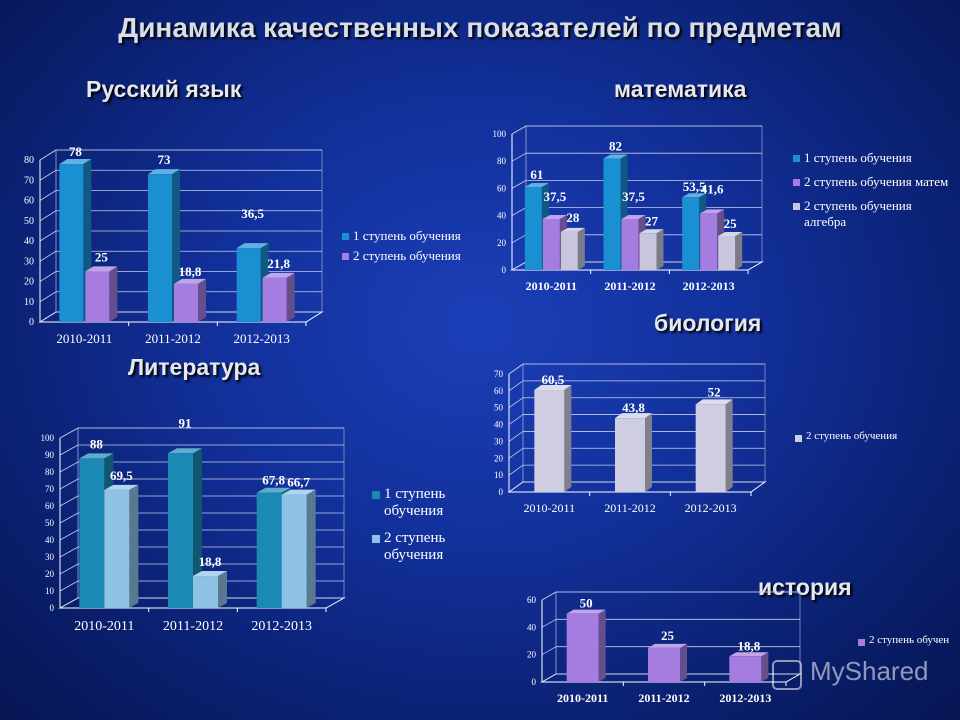  Describe the element at coordinates (876, 181) in the screenshot. I see `legend-label: 2 ступень обучения матем` at that location.